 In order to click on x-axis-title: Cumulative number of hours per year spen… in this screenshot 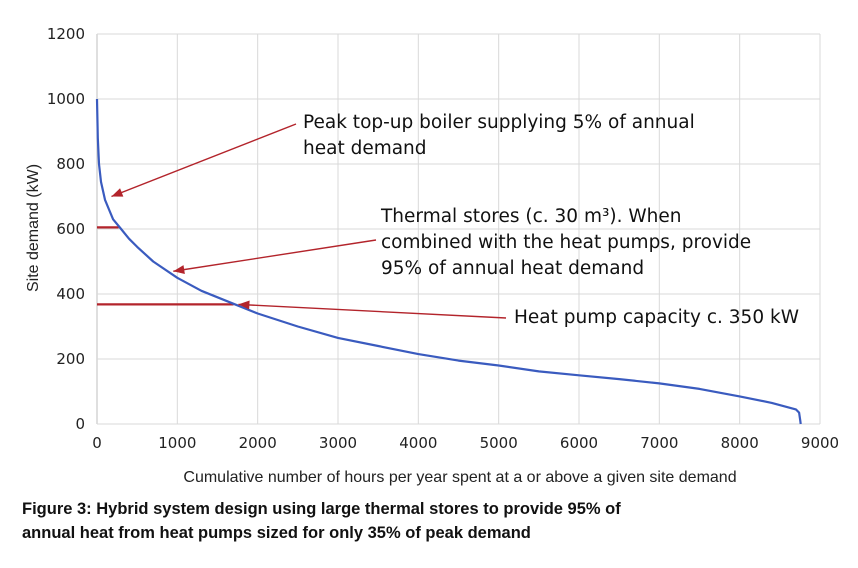, I will do `click(459, 477)`.